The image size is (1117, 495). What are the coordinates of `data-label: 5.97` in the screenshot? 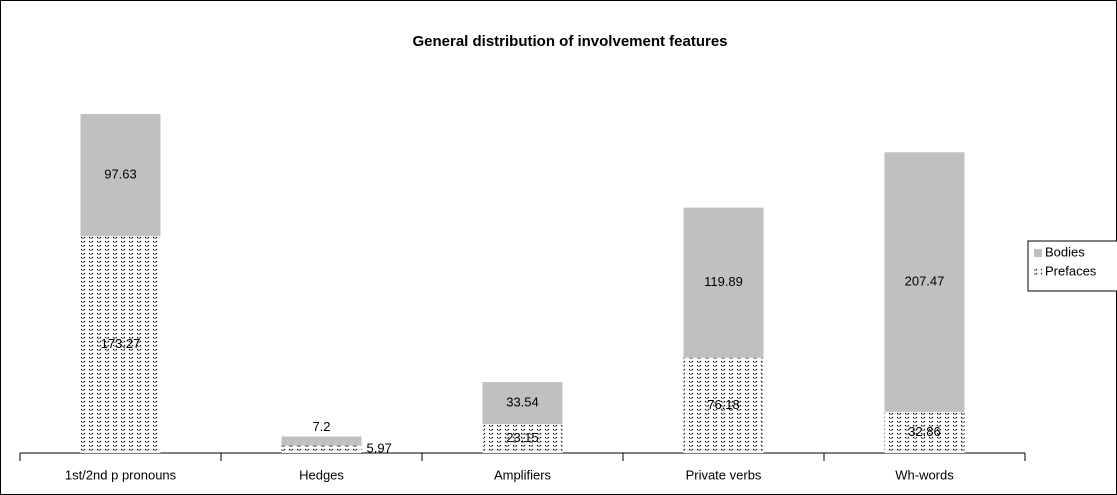 It's located at (379, 447).